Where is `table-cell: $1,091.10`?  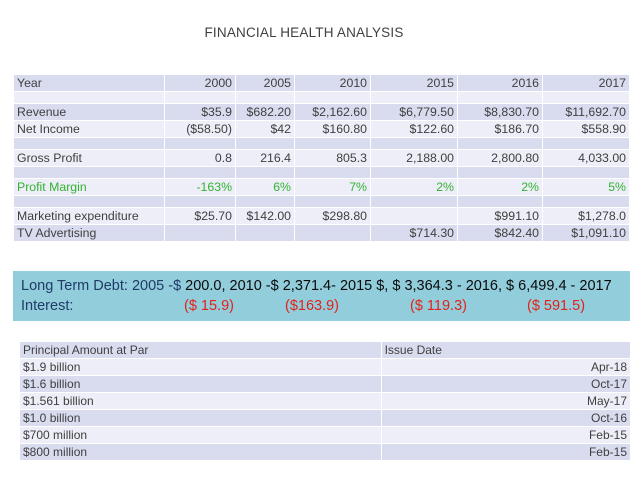
table-cell: $1,091.10 is located at coordinates (586, 233).